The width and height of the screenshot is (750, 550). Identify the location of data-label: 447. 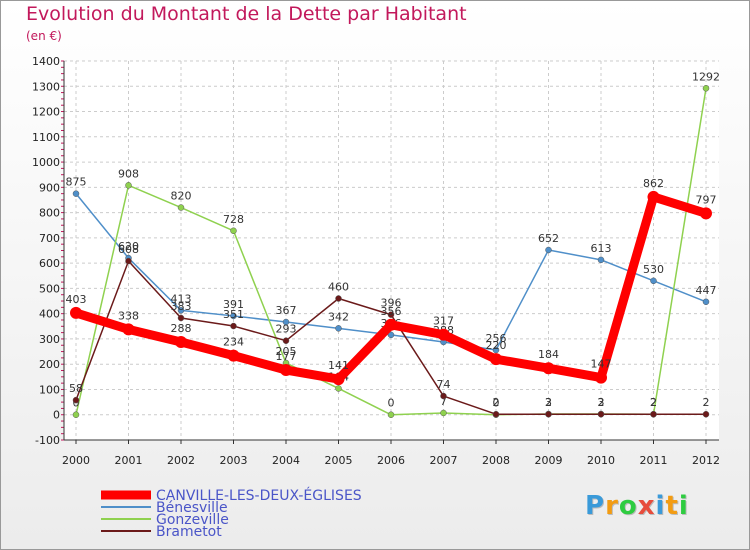
(706, 290).